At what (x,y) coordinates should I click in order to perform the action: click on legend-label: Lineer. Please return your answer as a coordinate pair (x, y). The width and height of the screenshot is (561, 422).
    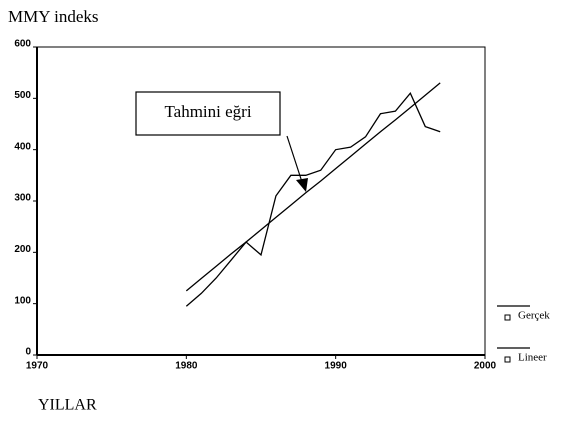
    Looking at the image, I should click on (532, 358).